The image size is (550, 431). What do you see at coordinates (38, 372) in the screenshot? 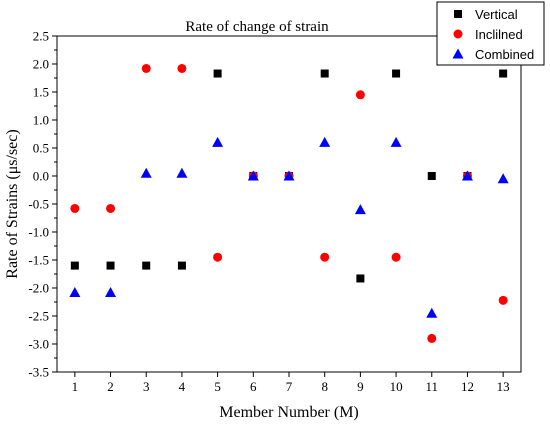
I see `y-tick-label: -3.5` at bounding box center [38, 372].